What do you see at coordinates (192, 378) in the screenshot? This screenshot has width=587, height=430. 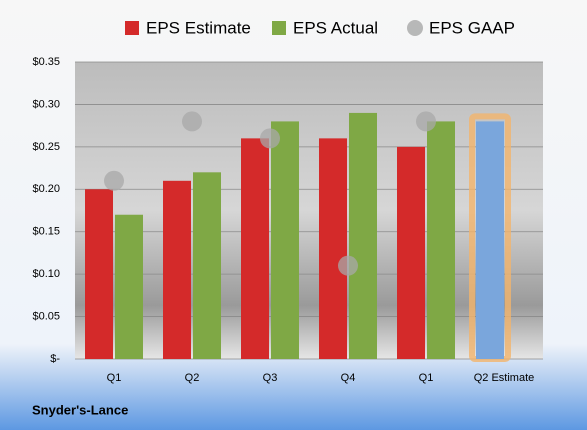 I see `x-tick-label: Q2` at bounding box center [192, 378].